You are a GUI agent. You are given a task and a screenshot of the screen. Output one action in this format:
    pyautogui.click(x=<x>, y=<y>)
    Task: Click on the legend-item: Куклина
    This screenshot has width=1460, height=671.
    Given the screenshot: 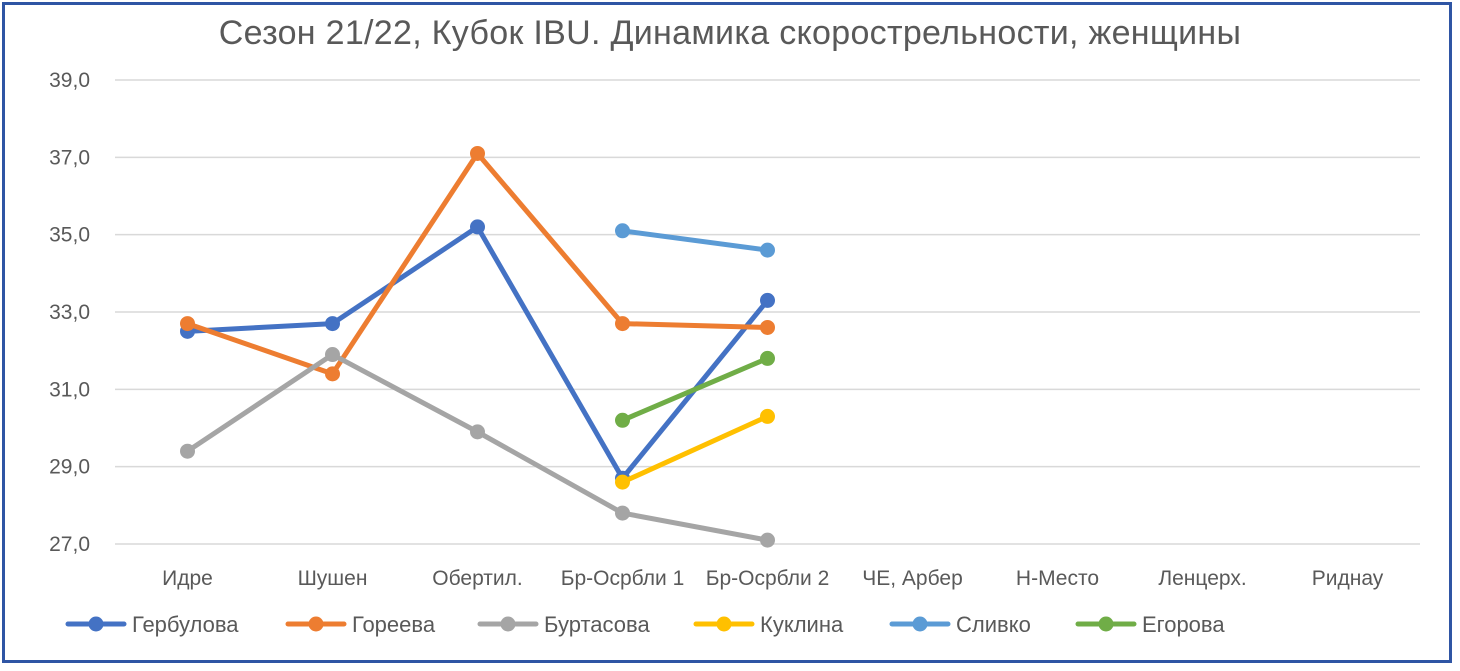 What is the action you would take?
    pyautogui.click(x=768, y=624)
    